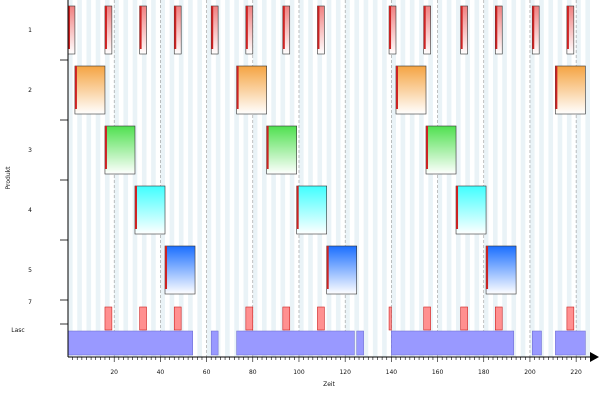  I want to click on y-tick-label: Lasc, so click(17, 330).